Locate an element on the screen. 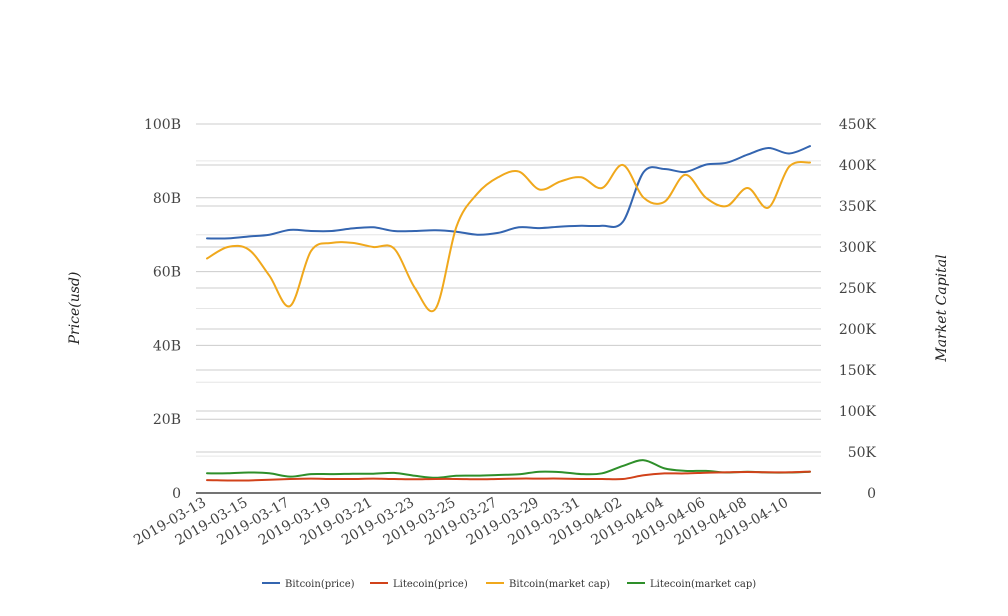 This screenshot has height=616, width=1008. right-axis-title: Market Capital is located at coordinates (942, 308).